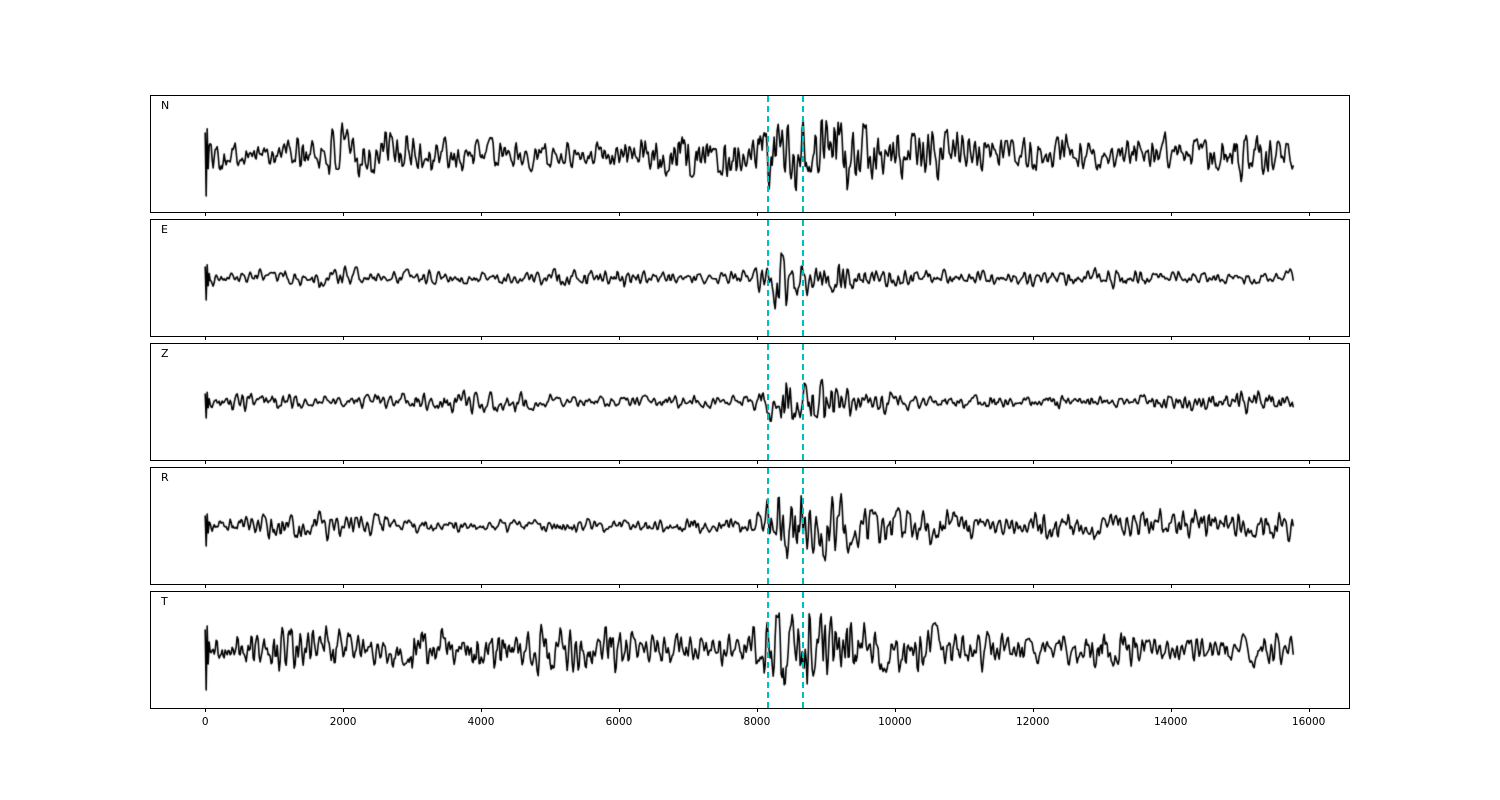 The width and height of the screenshot is (1500, 800). What do you see at coordinates (165, 353) in the screenshot?
I see `channel-label: Z` at bounding box center [165, 353].